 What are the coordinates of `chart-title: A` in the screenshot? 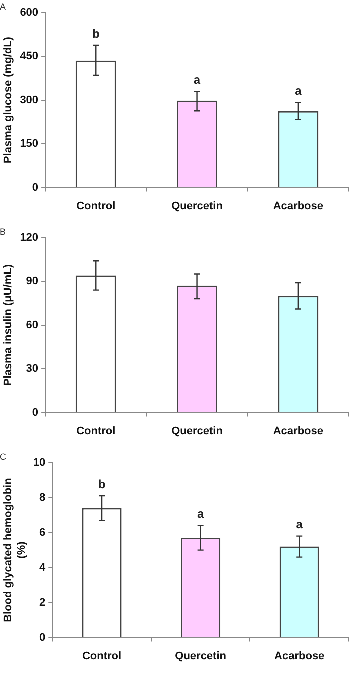 It's located at (3, 7).